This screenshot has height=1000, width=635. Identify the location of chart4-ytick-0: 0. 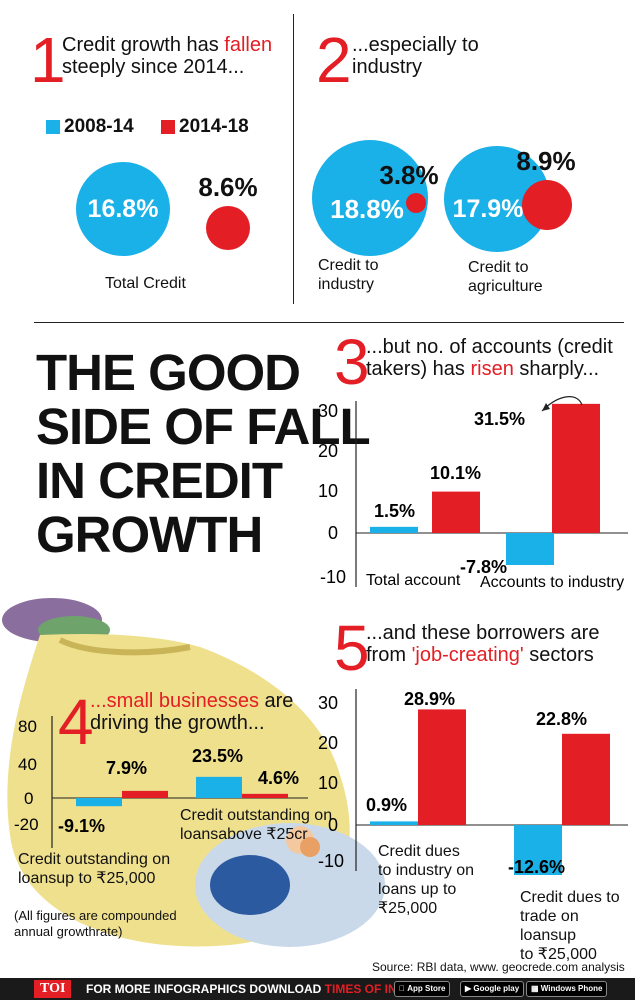
(28, 798).